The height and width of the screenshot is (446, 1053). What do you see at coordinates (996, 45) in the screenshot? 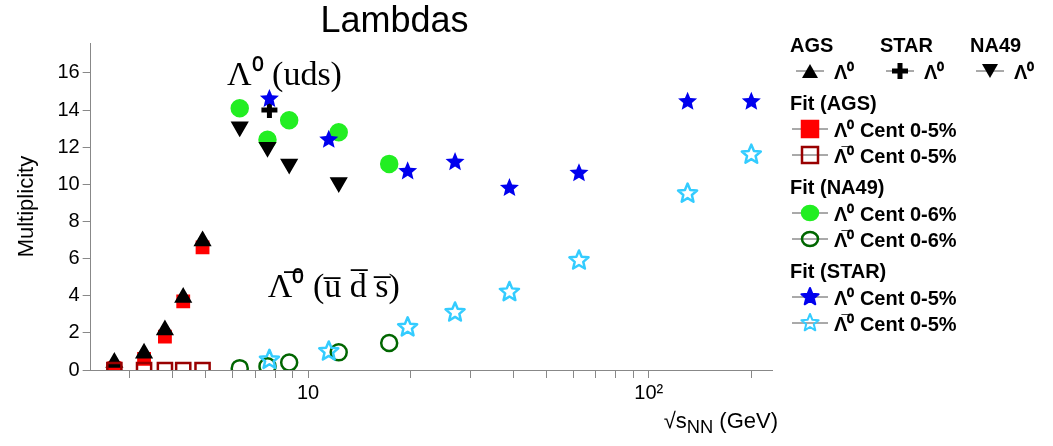
I see `text: NA49` at bounding box center [996, 45].